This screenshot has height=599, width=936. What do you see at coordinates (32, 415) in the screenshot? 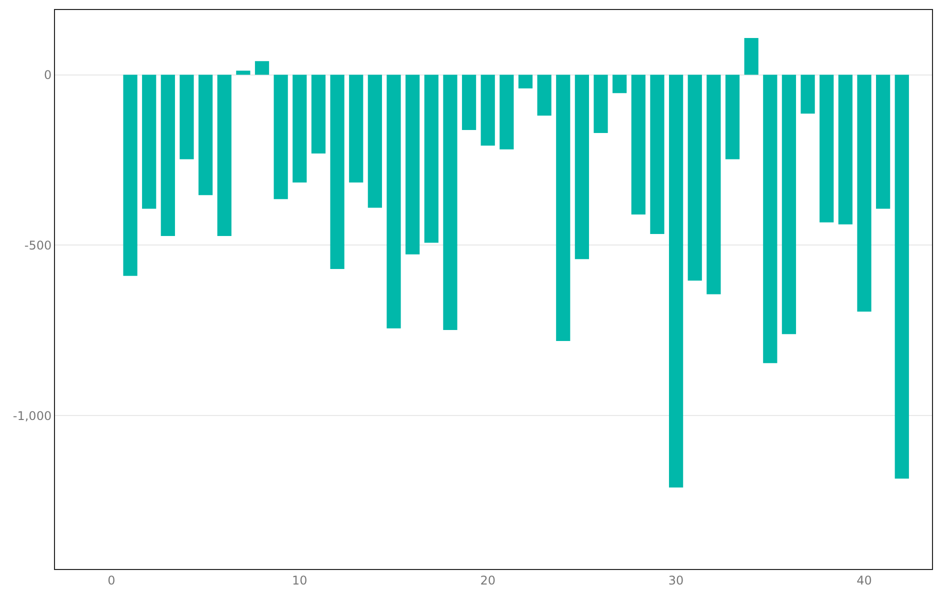
I see `y-tick-label: -1,000` at bounding box center [32, 415].